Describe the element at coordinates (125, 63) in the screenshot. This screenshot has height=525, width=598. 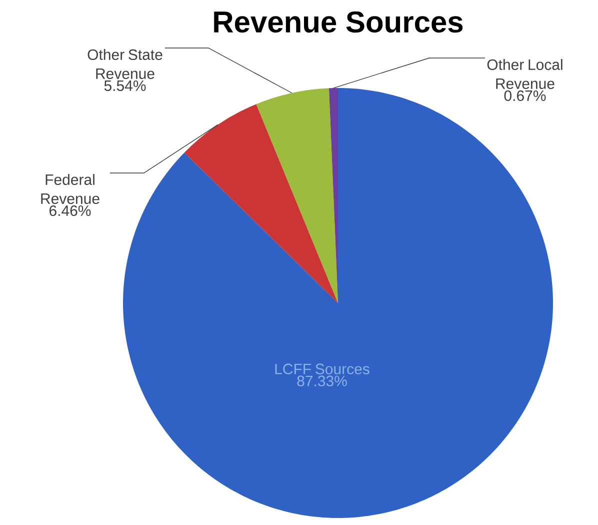
I see `slice-label: Other State Revenue` at that location.